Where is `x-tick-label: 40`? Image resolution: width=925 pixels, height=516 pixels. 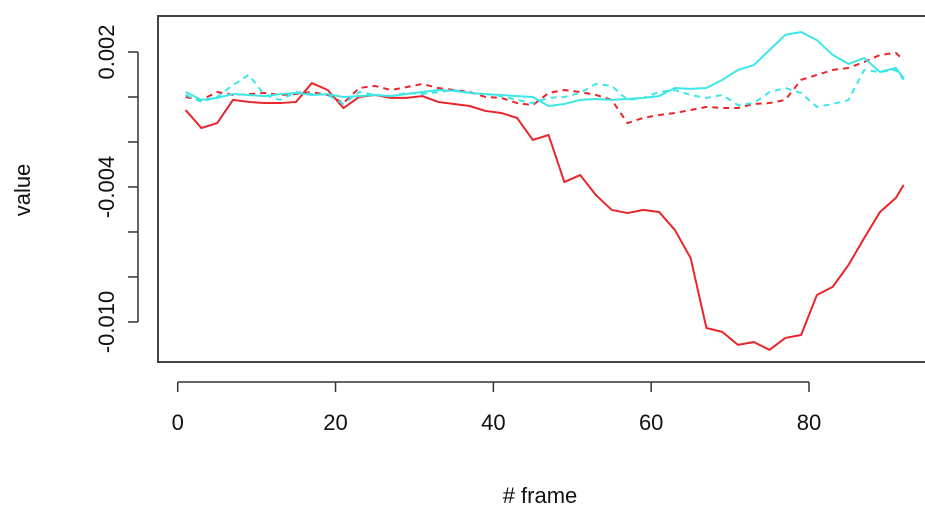
x-tick-label: 40 is located at coordinates (493, 422).